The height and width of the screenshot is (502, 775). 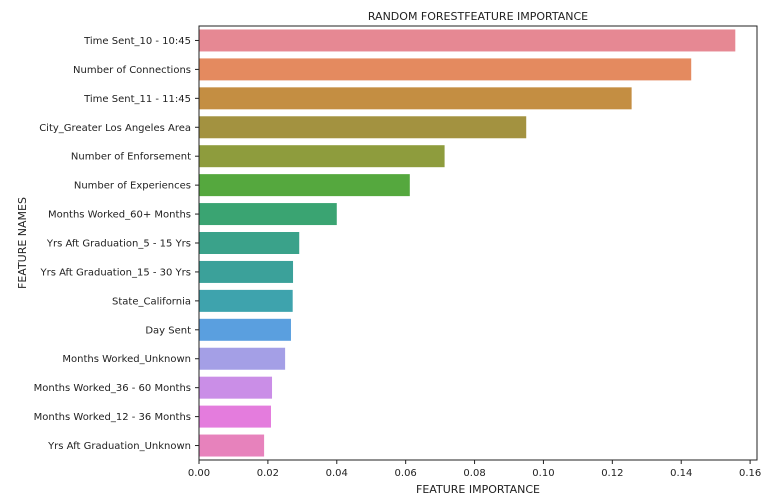 I want to click on y-tick-label: Yrs Aft Graduation_15 - 30 Yrs, so click(x=115, y=272).